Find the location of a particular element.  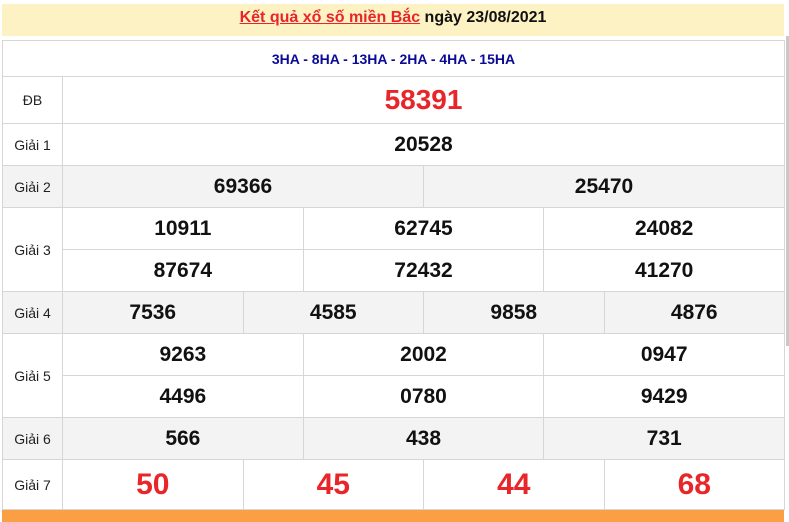

prize-number: 69366 is located at coordinates (243, 186).